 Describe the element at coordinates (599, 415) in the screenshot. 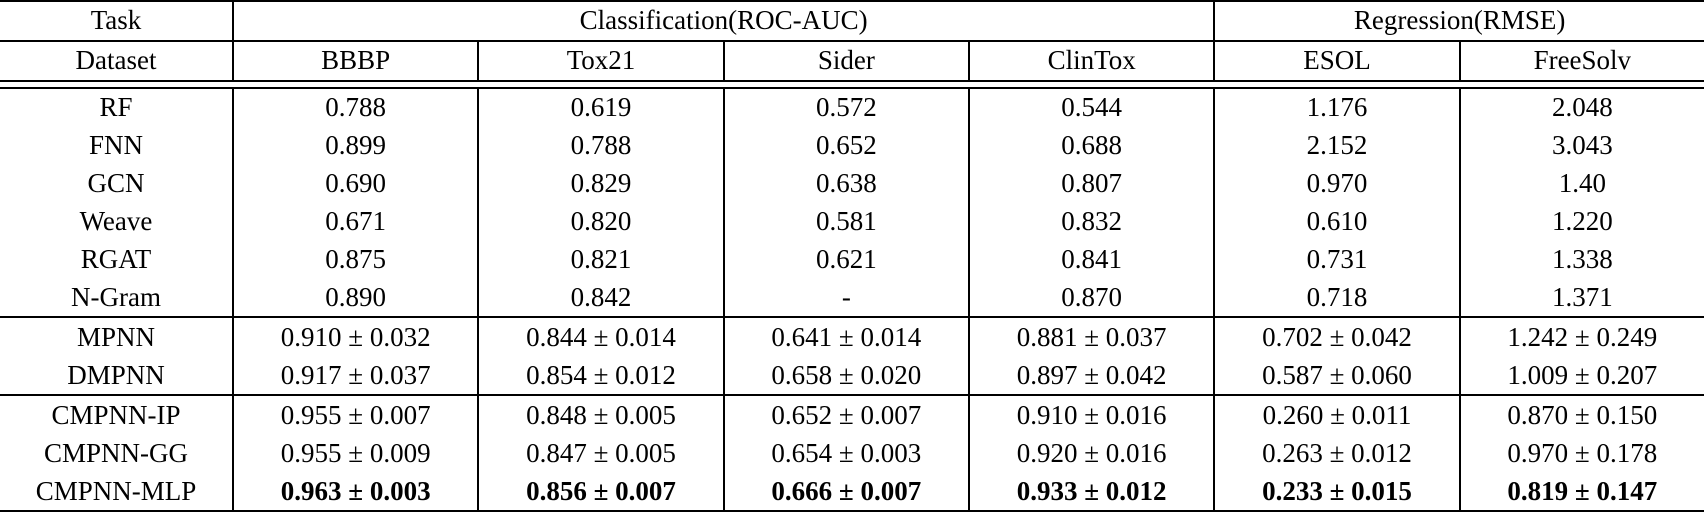

I see `value-cell: 0.848 ± 0.005` at that location.